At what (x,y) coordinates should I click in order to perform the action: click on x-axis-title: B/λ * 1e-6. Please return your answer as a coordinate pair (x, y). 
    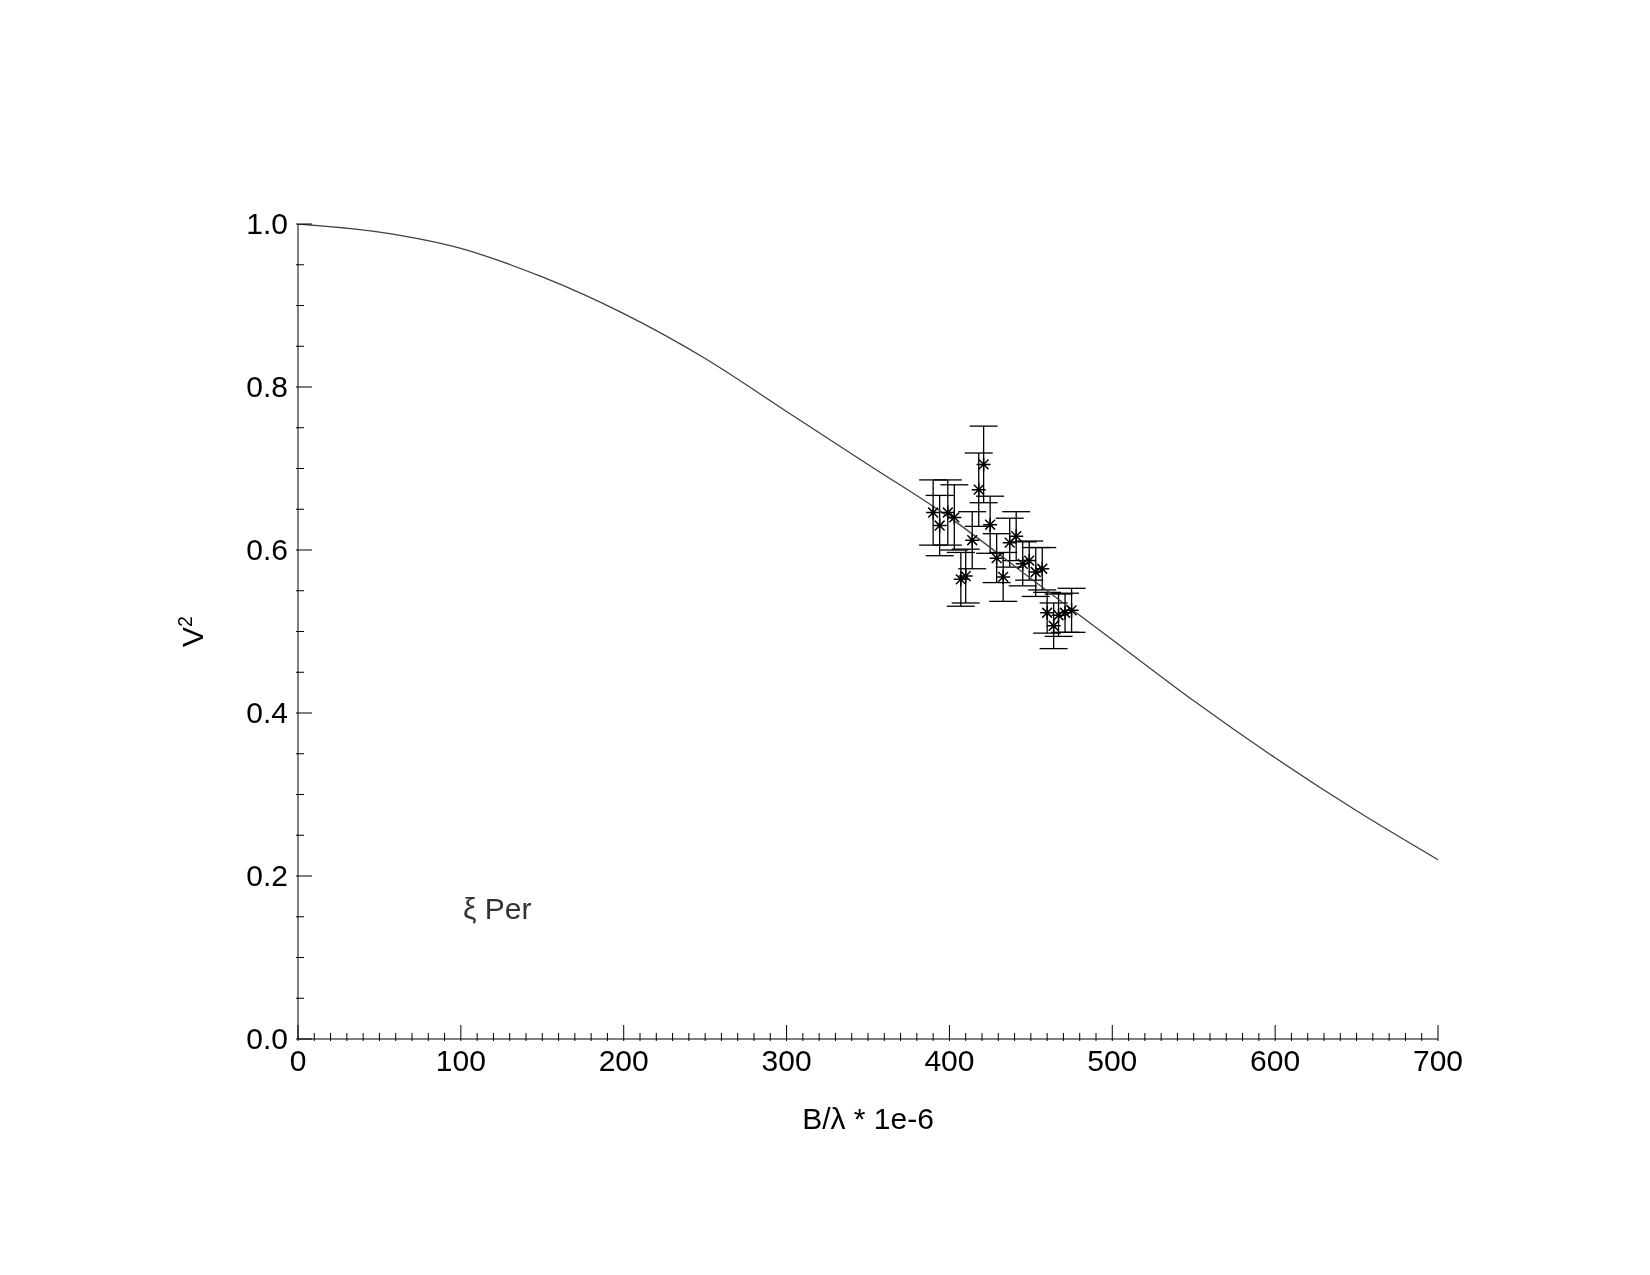
    Looking at the image, I should click on (868, 1118).